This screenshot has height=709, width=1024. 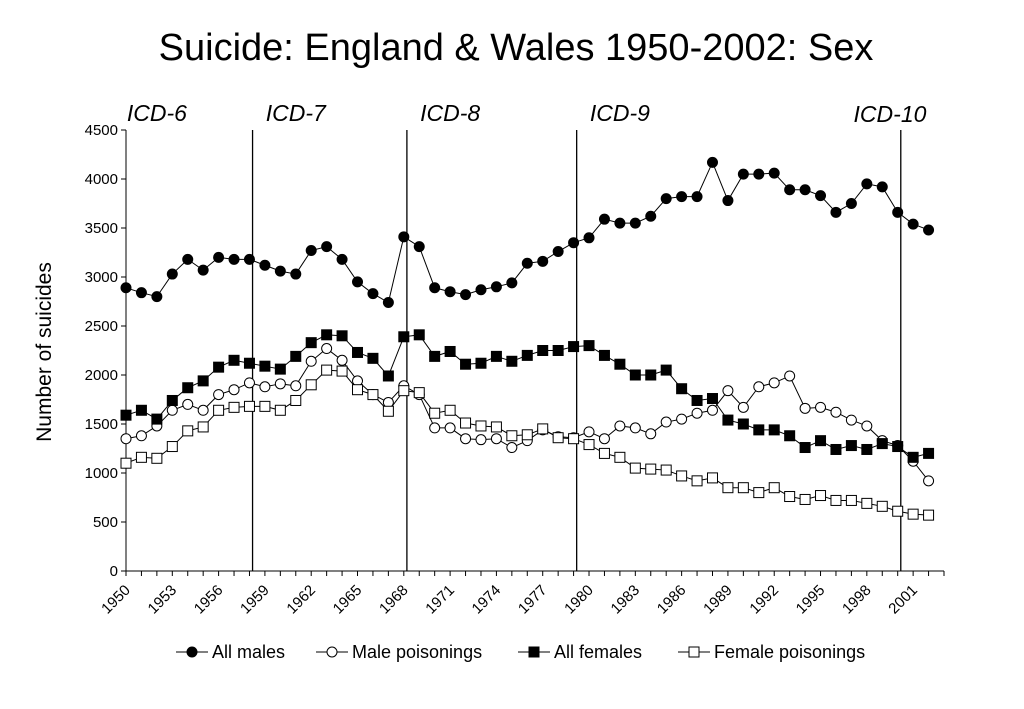 I want to click on chart-title: Suicide: England & Wales 1950-2002: Sex, so click(x=516, y=48).